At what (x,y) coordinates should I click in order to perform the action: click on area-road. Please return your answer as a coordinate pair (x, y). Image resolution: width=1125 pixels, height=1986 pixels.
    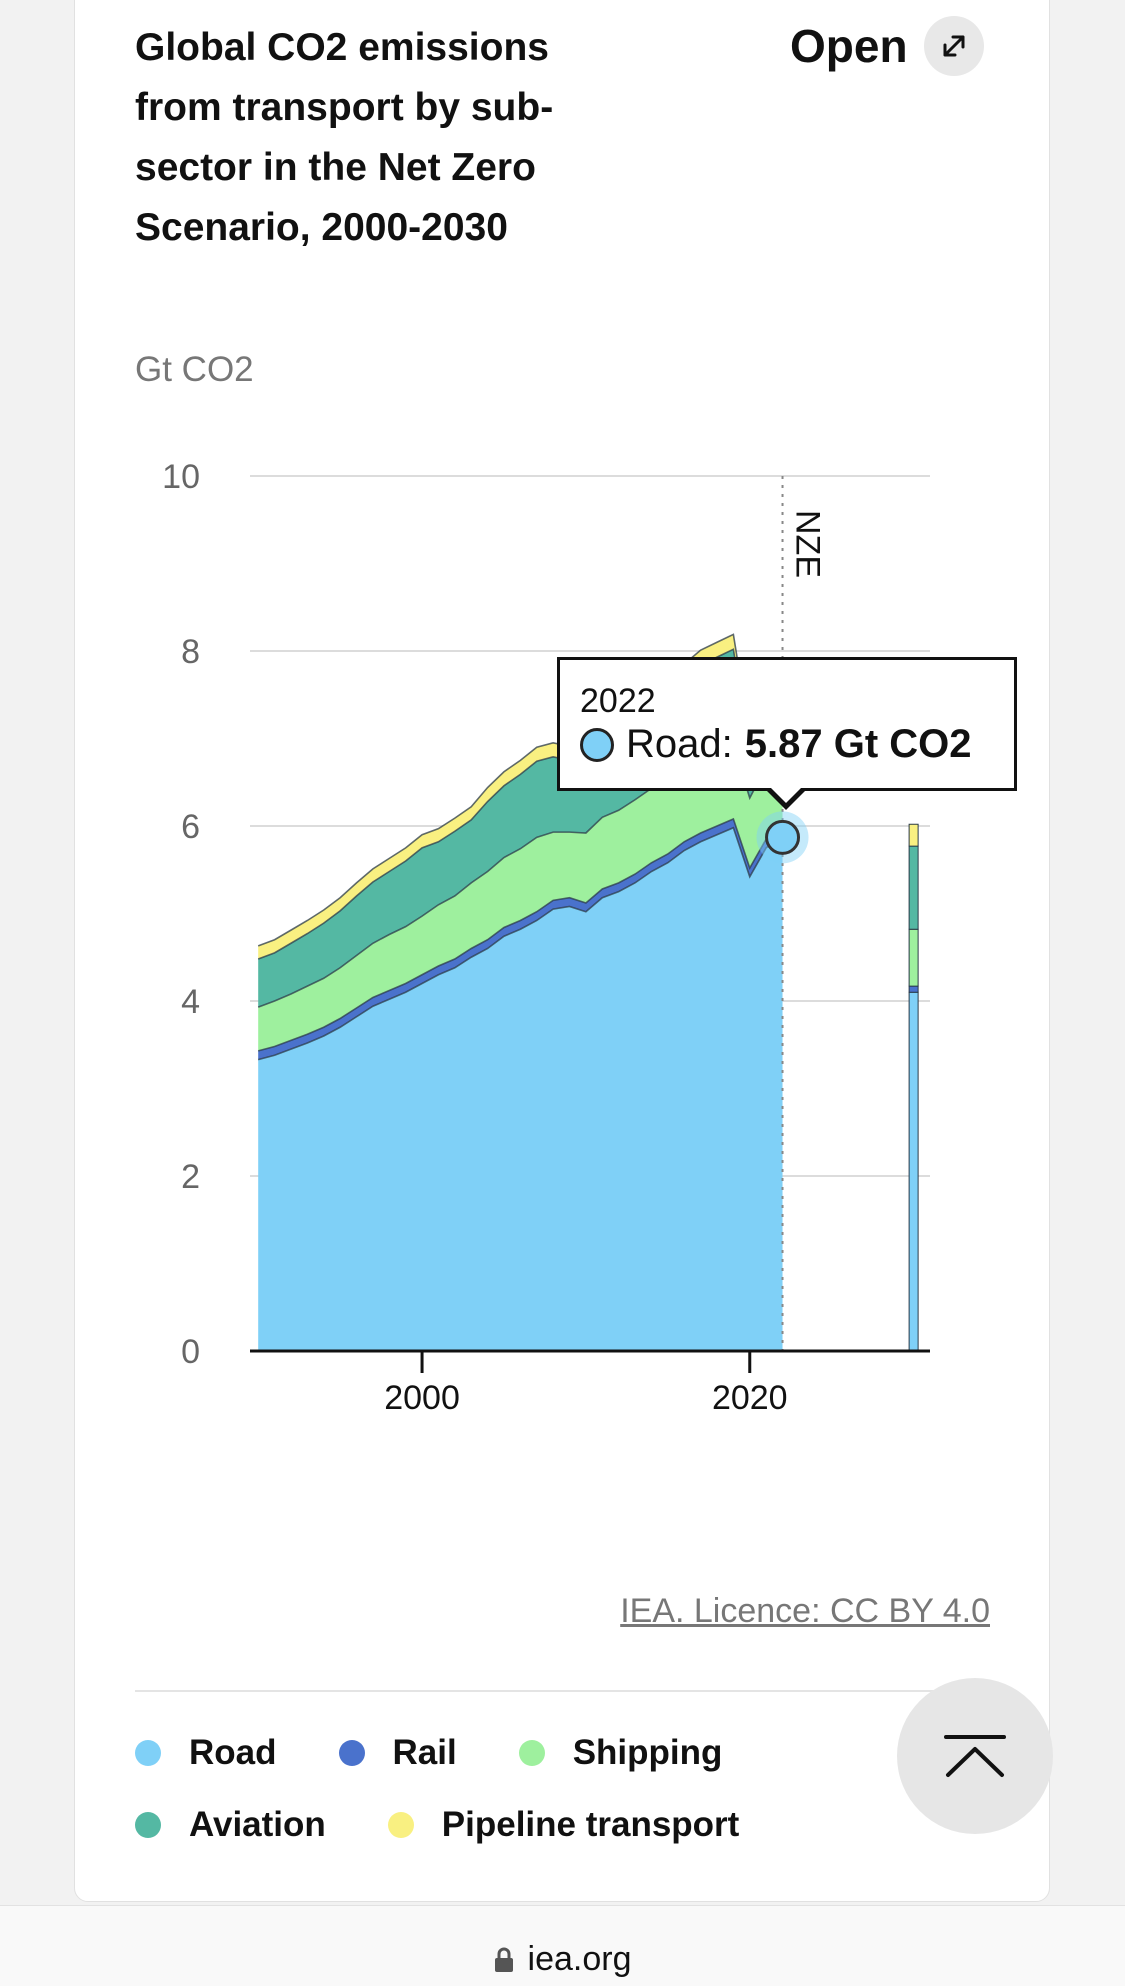
    Looking at the image, I should click on (520, 1089).